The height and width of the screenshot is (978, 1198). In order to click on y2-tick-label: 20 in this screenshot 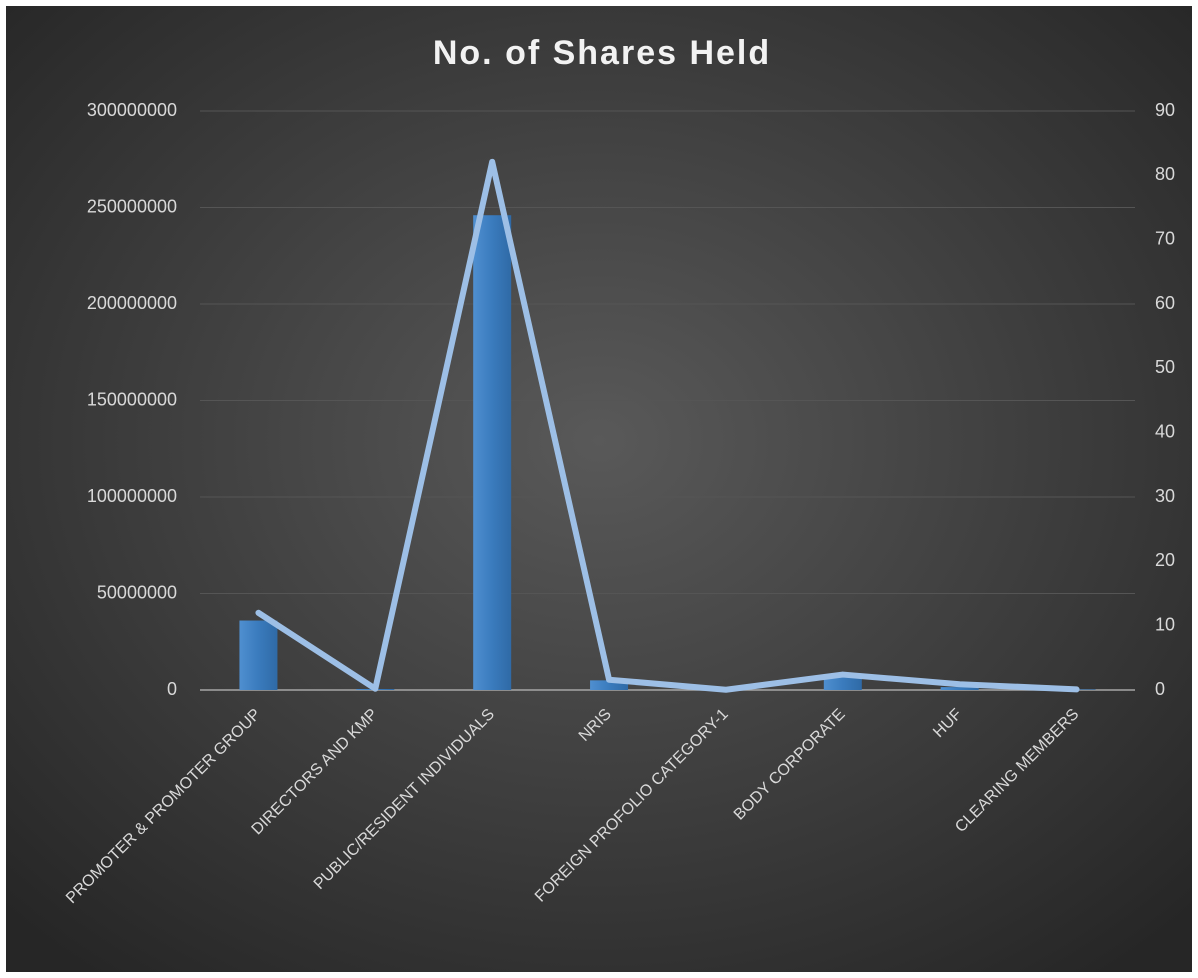, I will do `click(1165, 560)`.